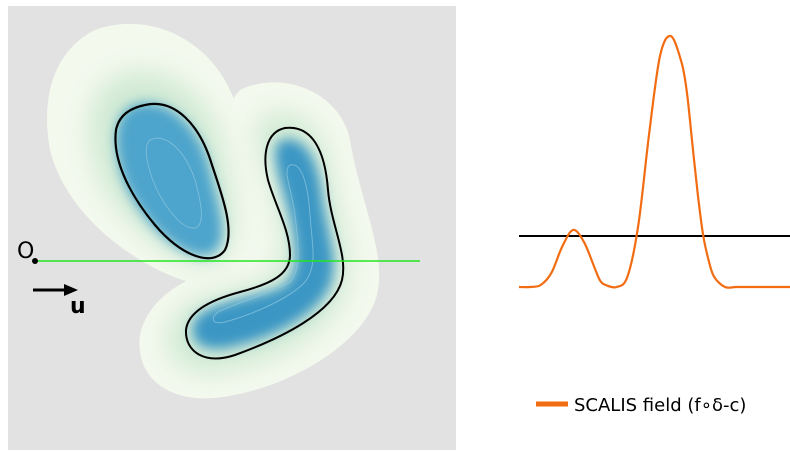  What do you see at coordinates (660, 405) in the screenshot?
I see `legend-label: SCALIS field (f∘δ-c)` at bounding box center [660, 405].